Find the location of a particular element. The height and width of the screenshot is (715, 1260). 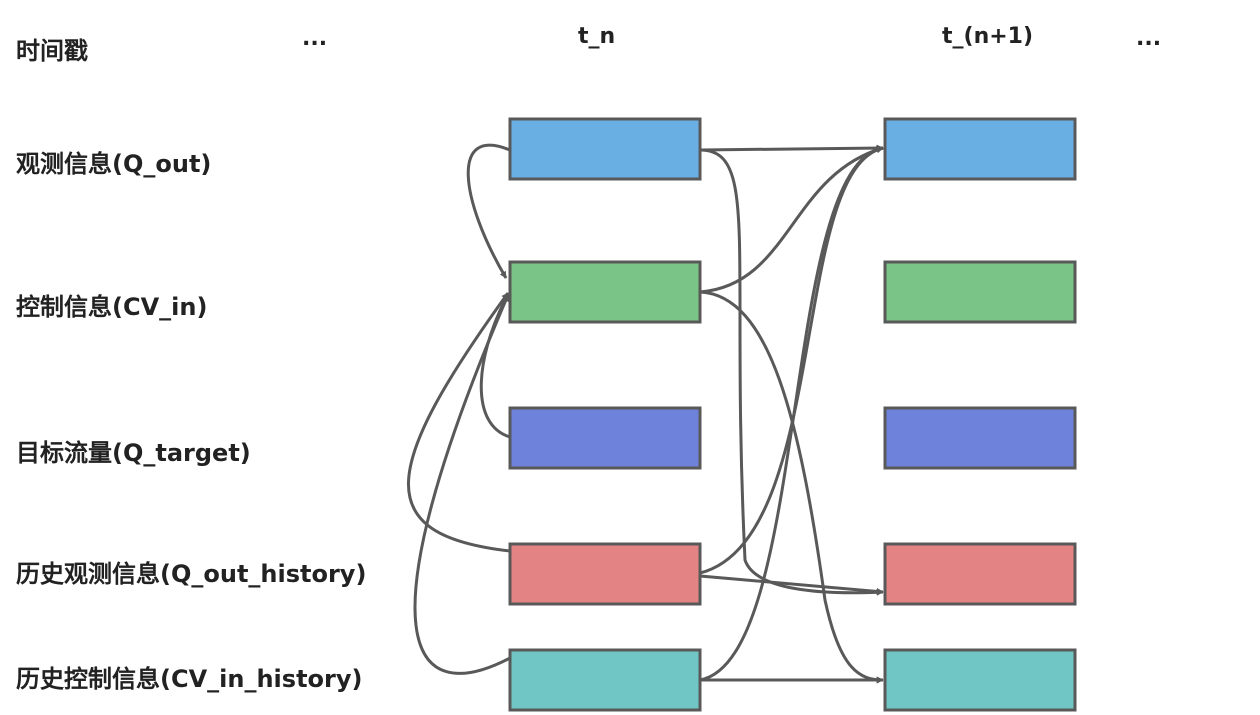

row-label-control: 控制信息(CV_in) is located at coordinates (112, 307).